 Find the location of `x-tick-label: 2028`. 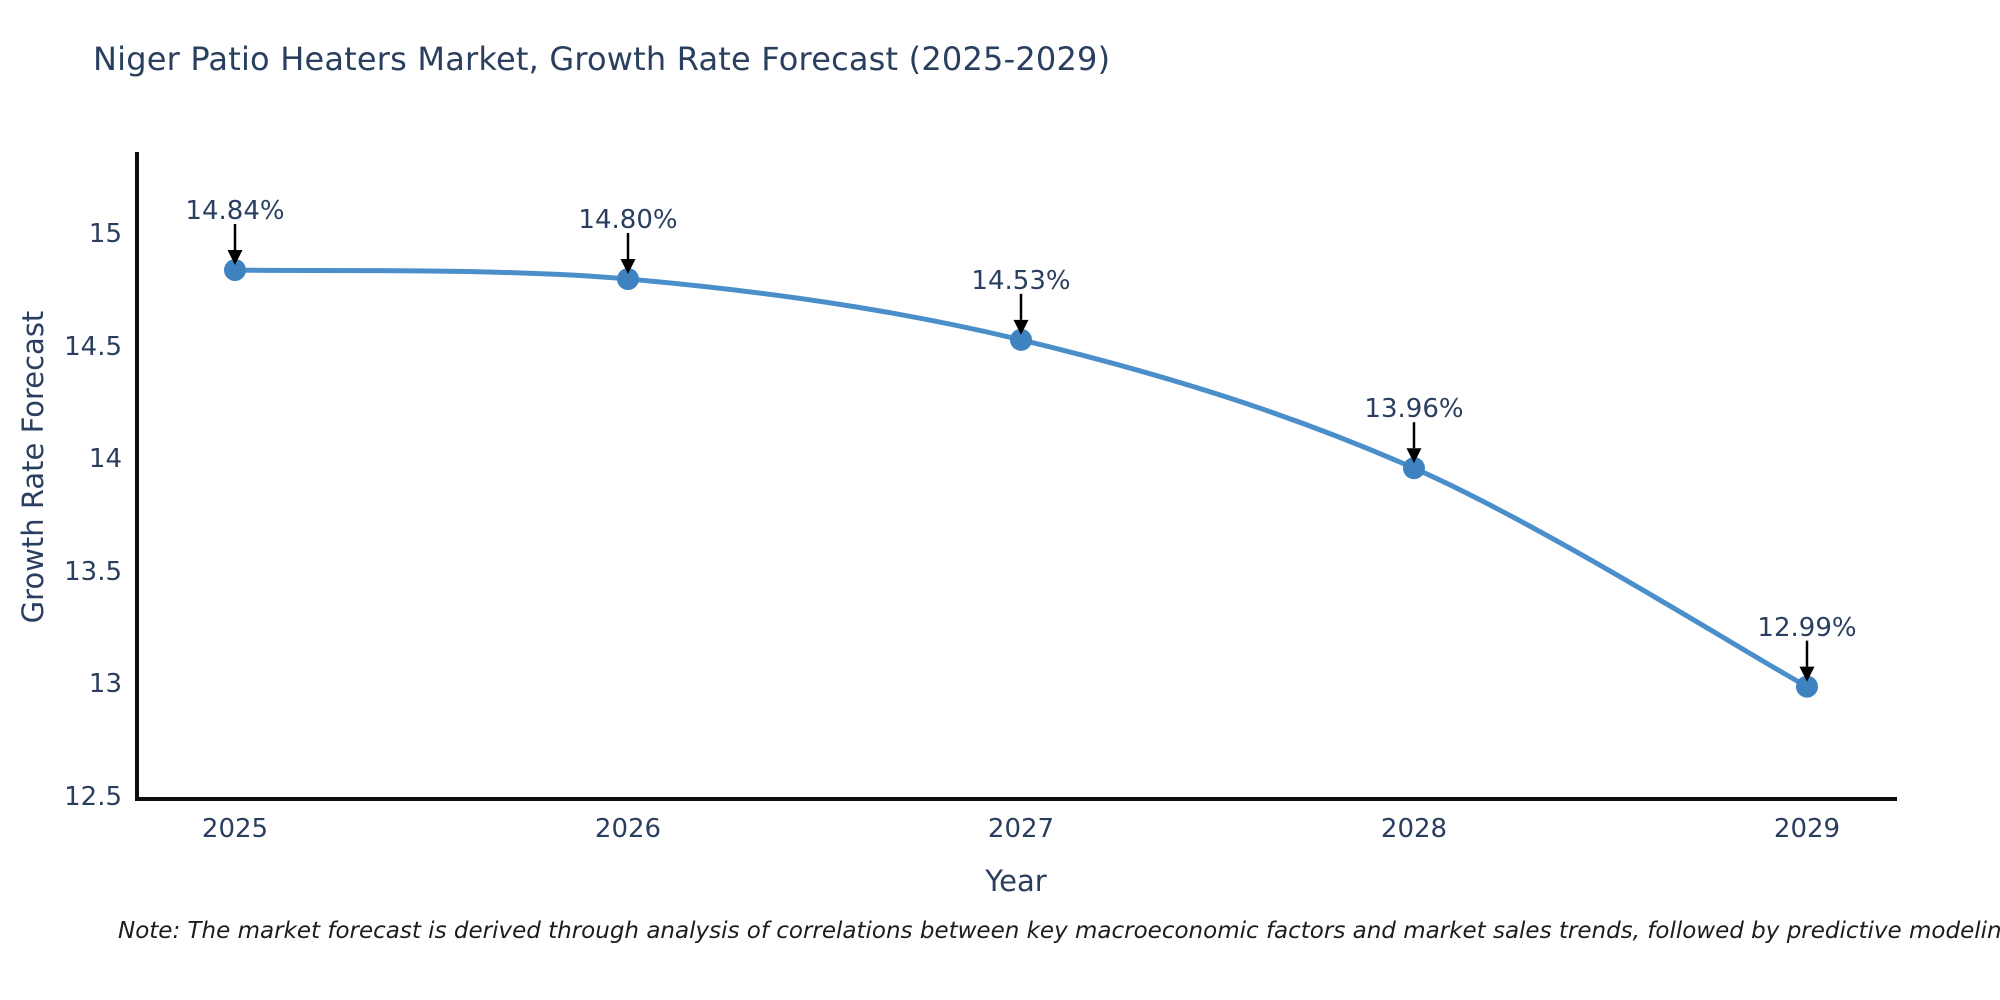

x-tick-label: 2028 is located at coordinates (1414, 829).